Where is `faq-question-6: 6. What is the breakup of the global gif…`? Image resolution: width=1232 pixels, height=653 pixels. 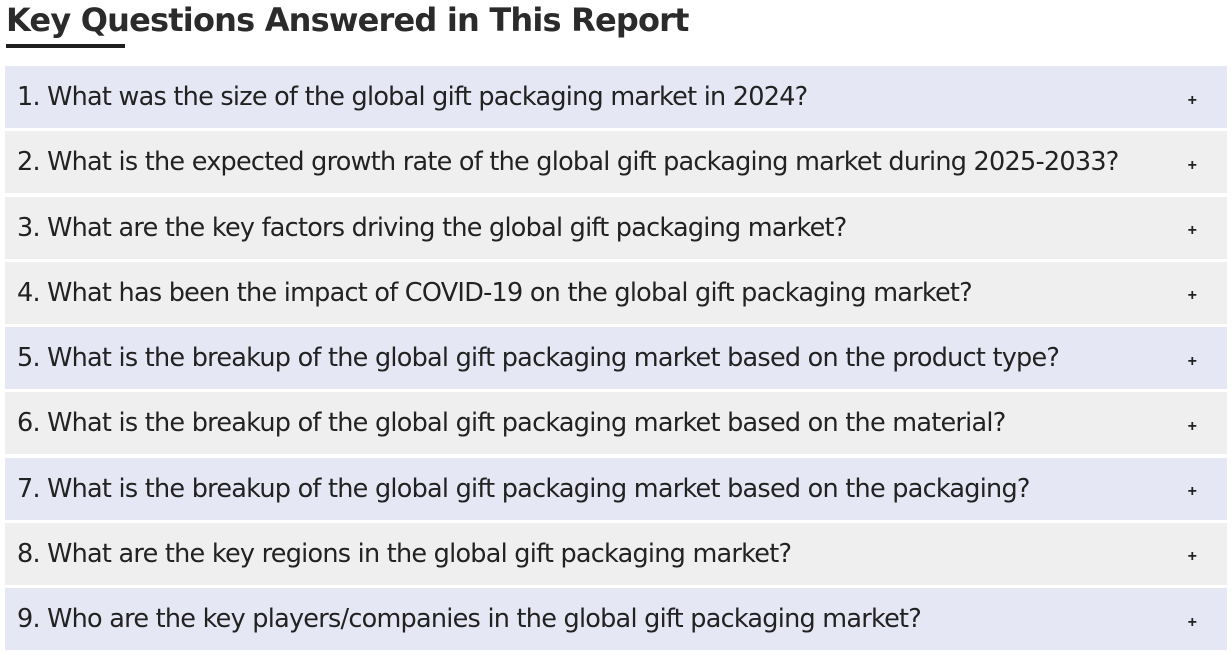 faq-question-6: 6. What is the breakup of the global gif… is located at coordinates (511, 423).